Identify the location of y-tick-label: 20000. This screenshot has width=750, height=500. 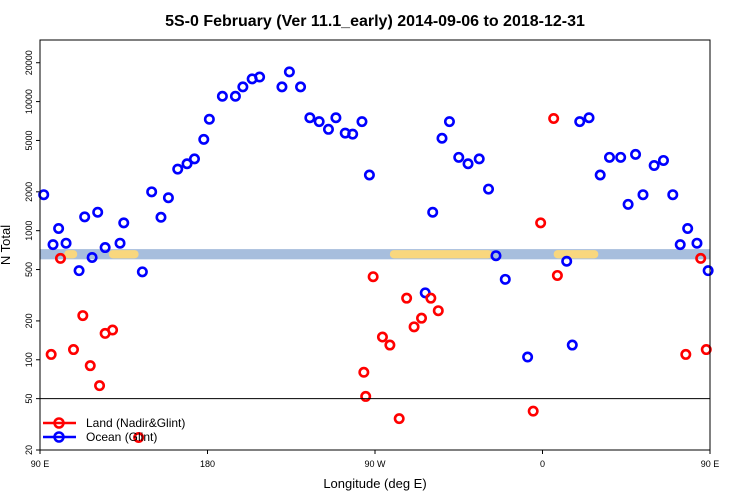
(29, 62).